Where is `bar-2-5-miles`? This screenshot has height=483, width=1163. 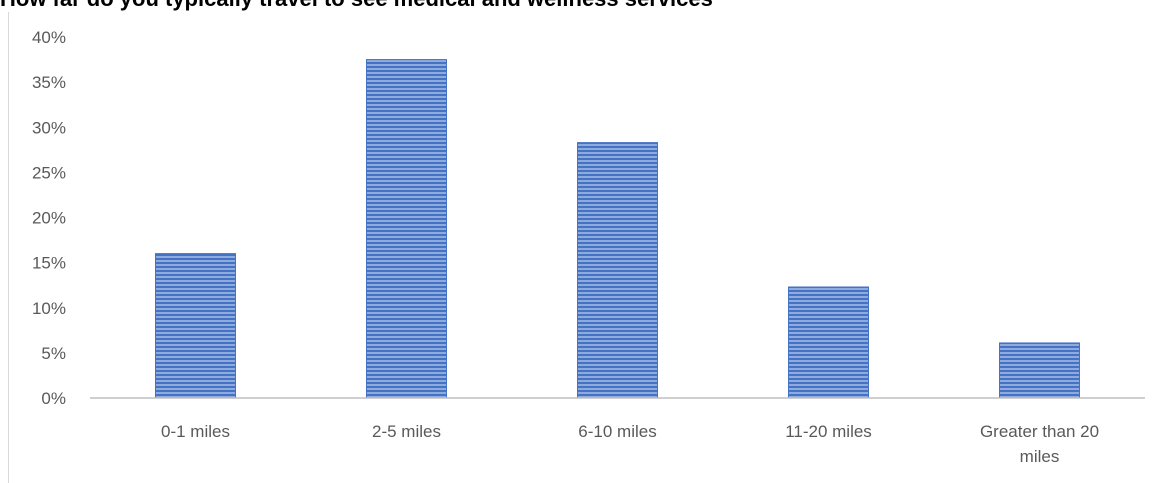
bar-2-5-miles is located at coordinates (406, 229).